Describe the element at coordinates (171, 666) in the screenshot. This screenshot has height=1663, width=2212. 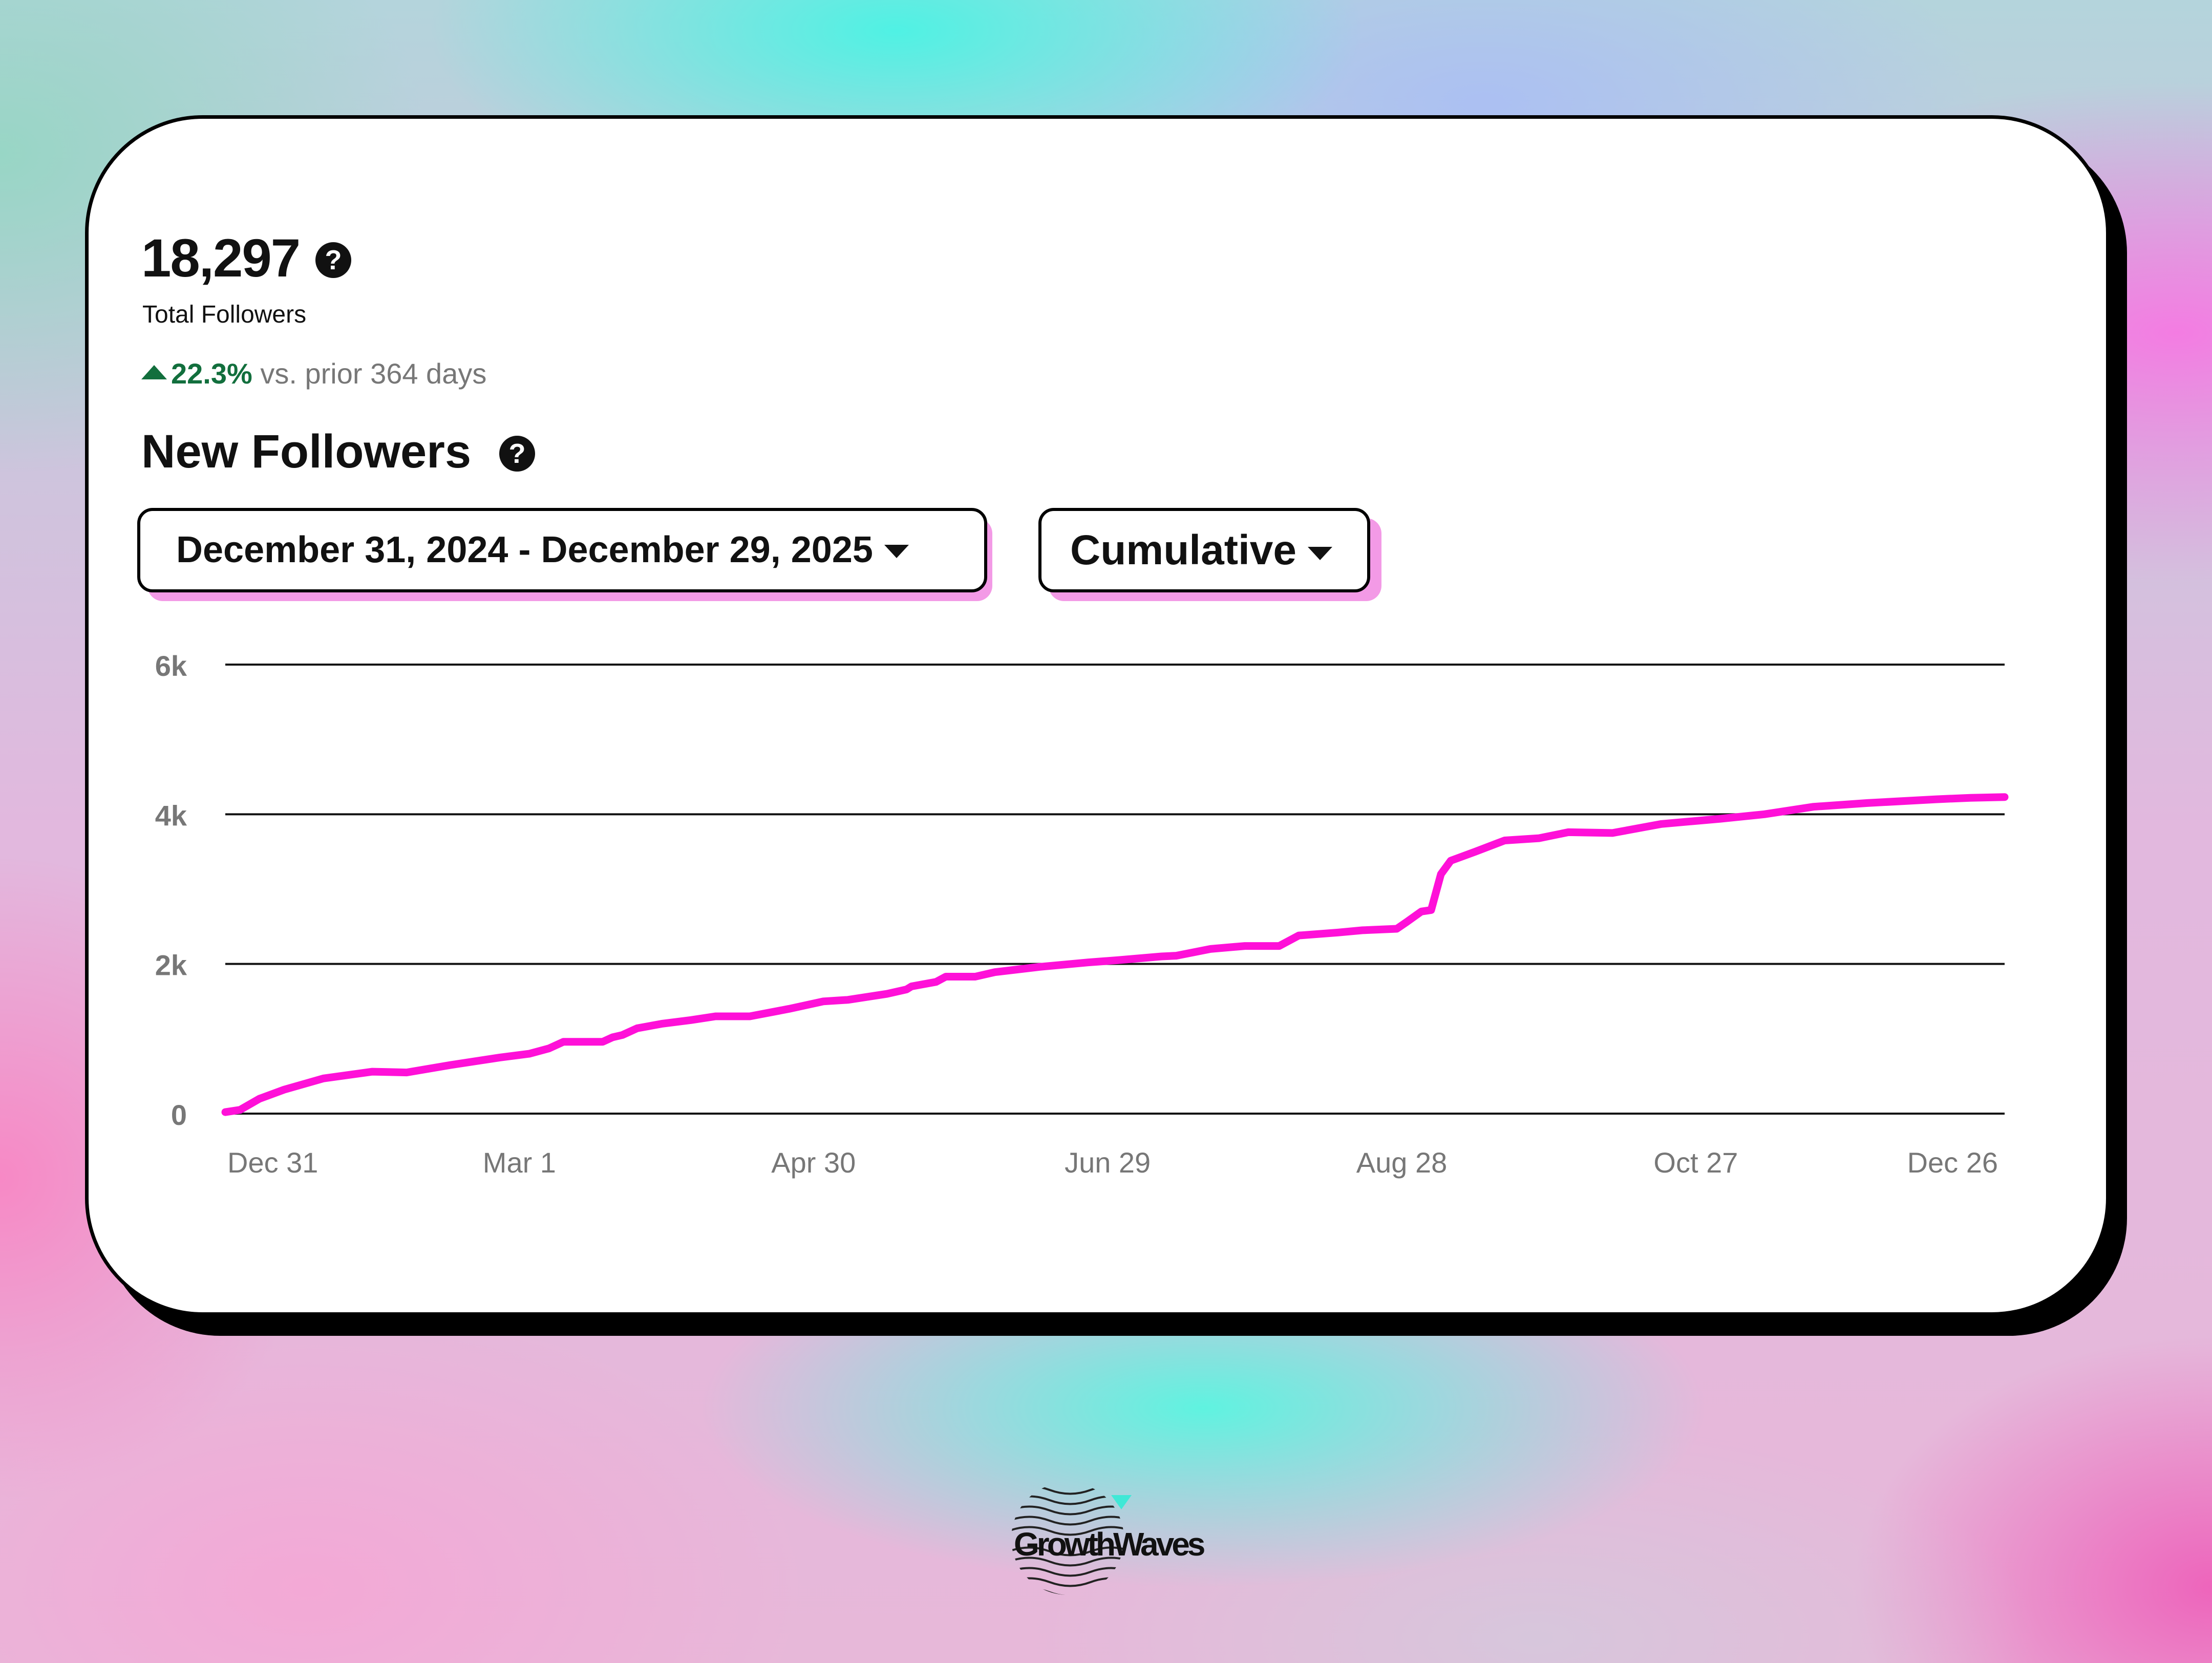
I see `y-tick-label: 6k` at that location.